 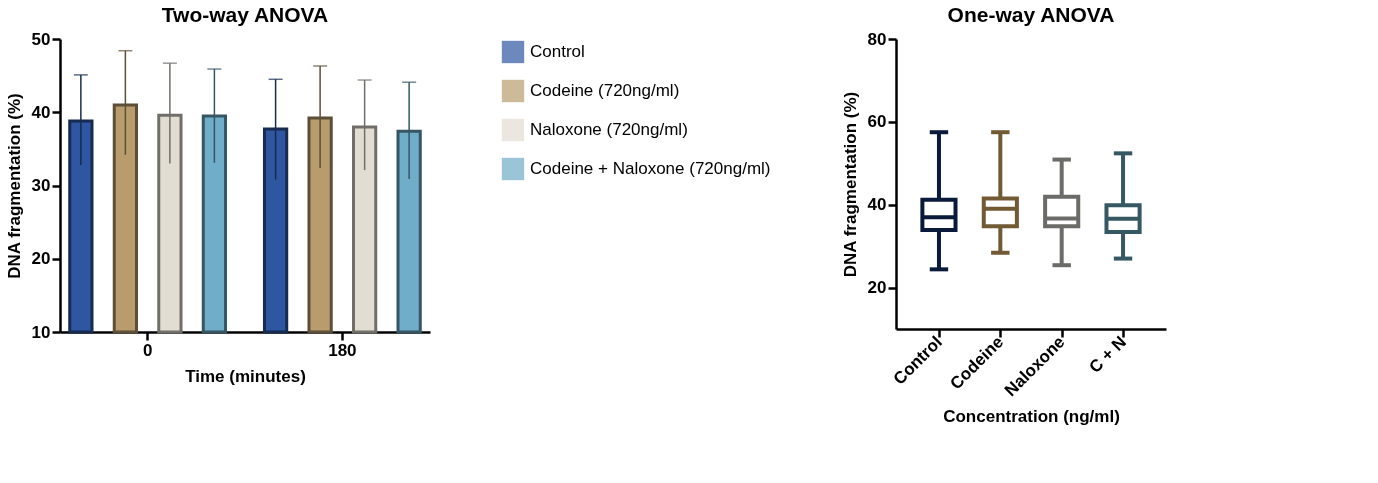 I want to click on y-tick-label: 80, so click(x=877, y=39).